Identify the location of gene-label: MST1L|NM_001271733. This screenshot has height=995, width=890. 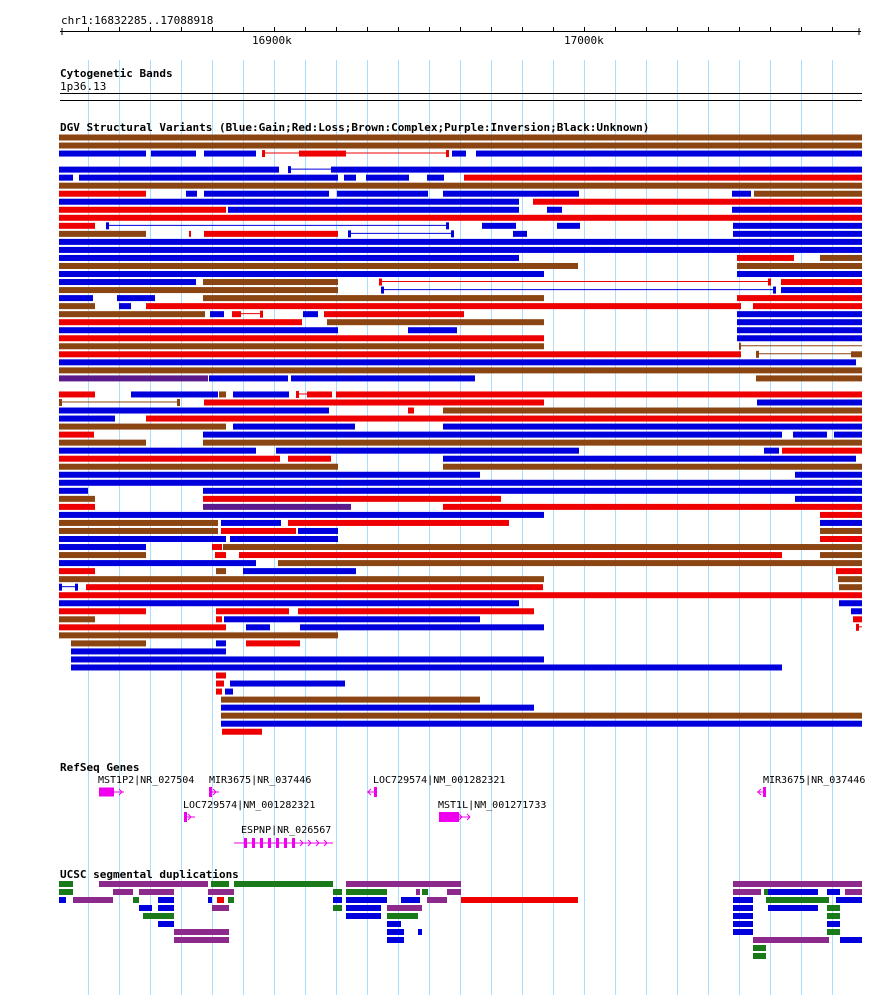
(492, 805).